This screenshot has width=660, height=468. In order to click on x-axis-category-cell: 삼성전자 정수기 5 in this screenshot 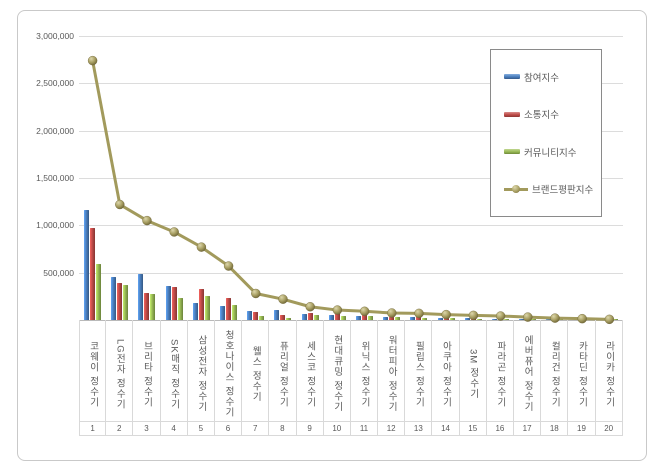, I will do `click(201, 378)`.